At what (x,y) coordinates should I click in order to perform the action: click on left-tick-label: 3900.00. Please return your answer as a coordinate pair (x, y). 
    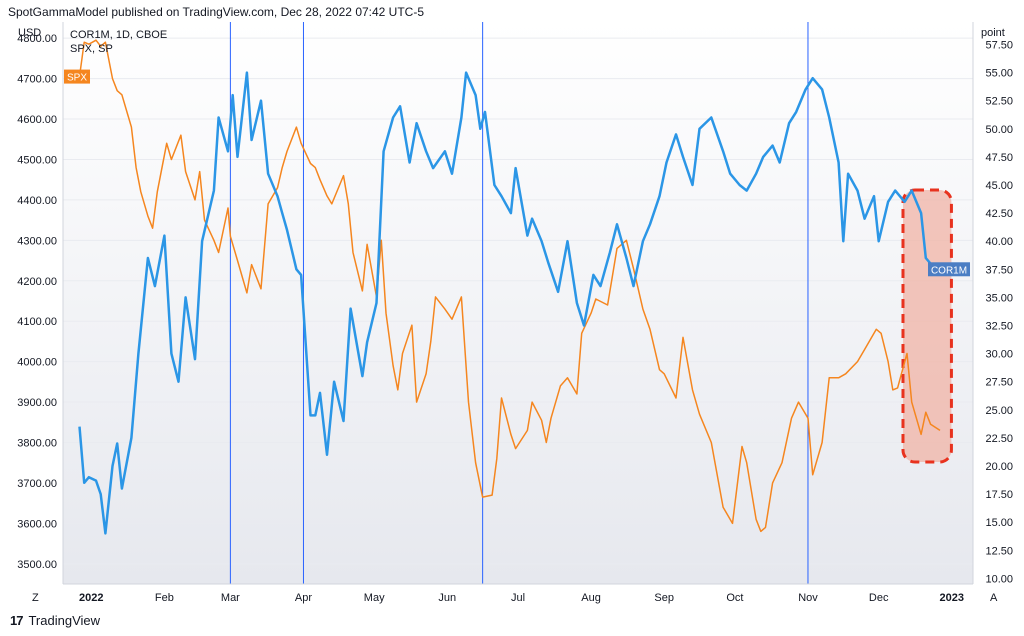
    Looking at the image, I should click on (37, 403).